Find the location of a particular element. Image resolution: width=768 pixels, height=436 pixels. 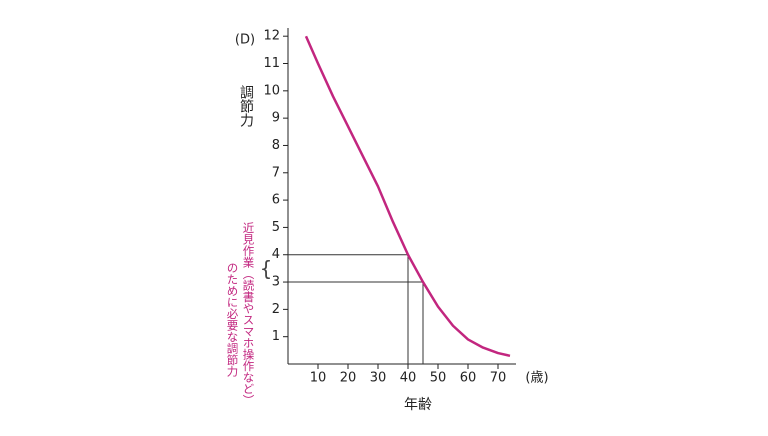

y-tick-label: 7 is located at coordinates (276, 172).